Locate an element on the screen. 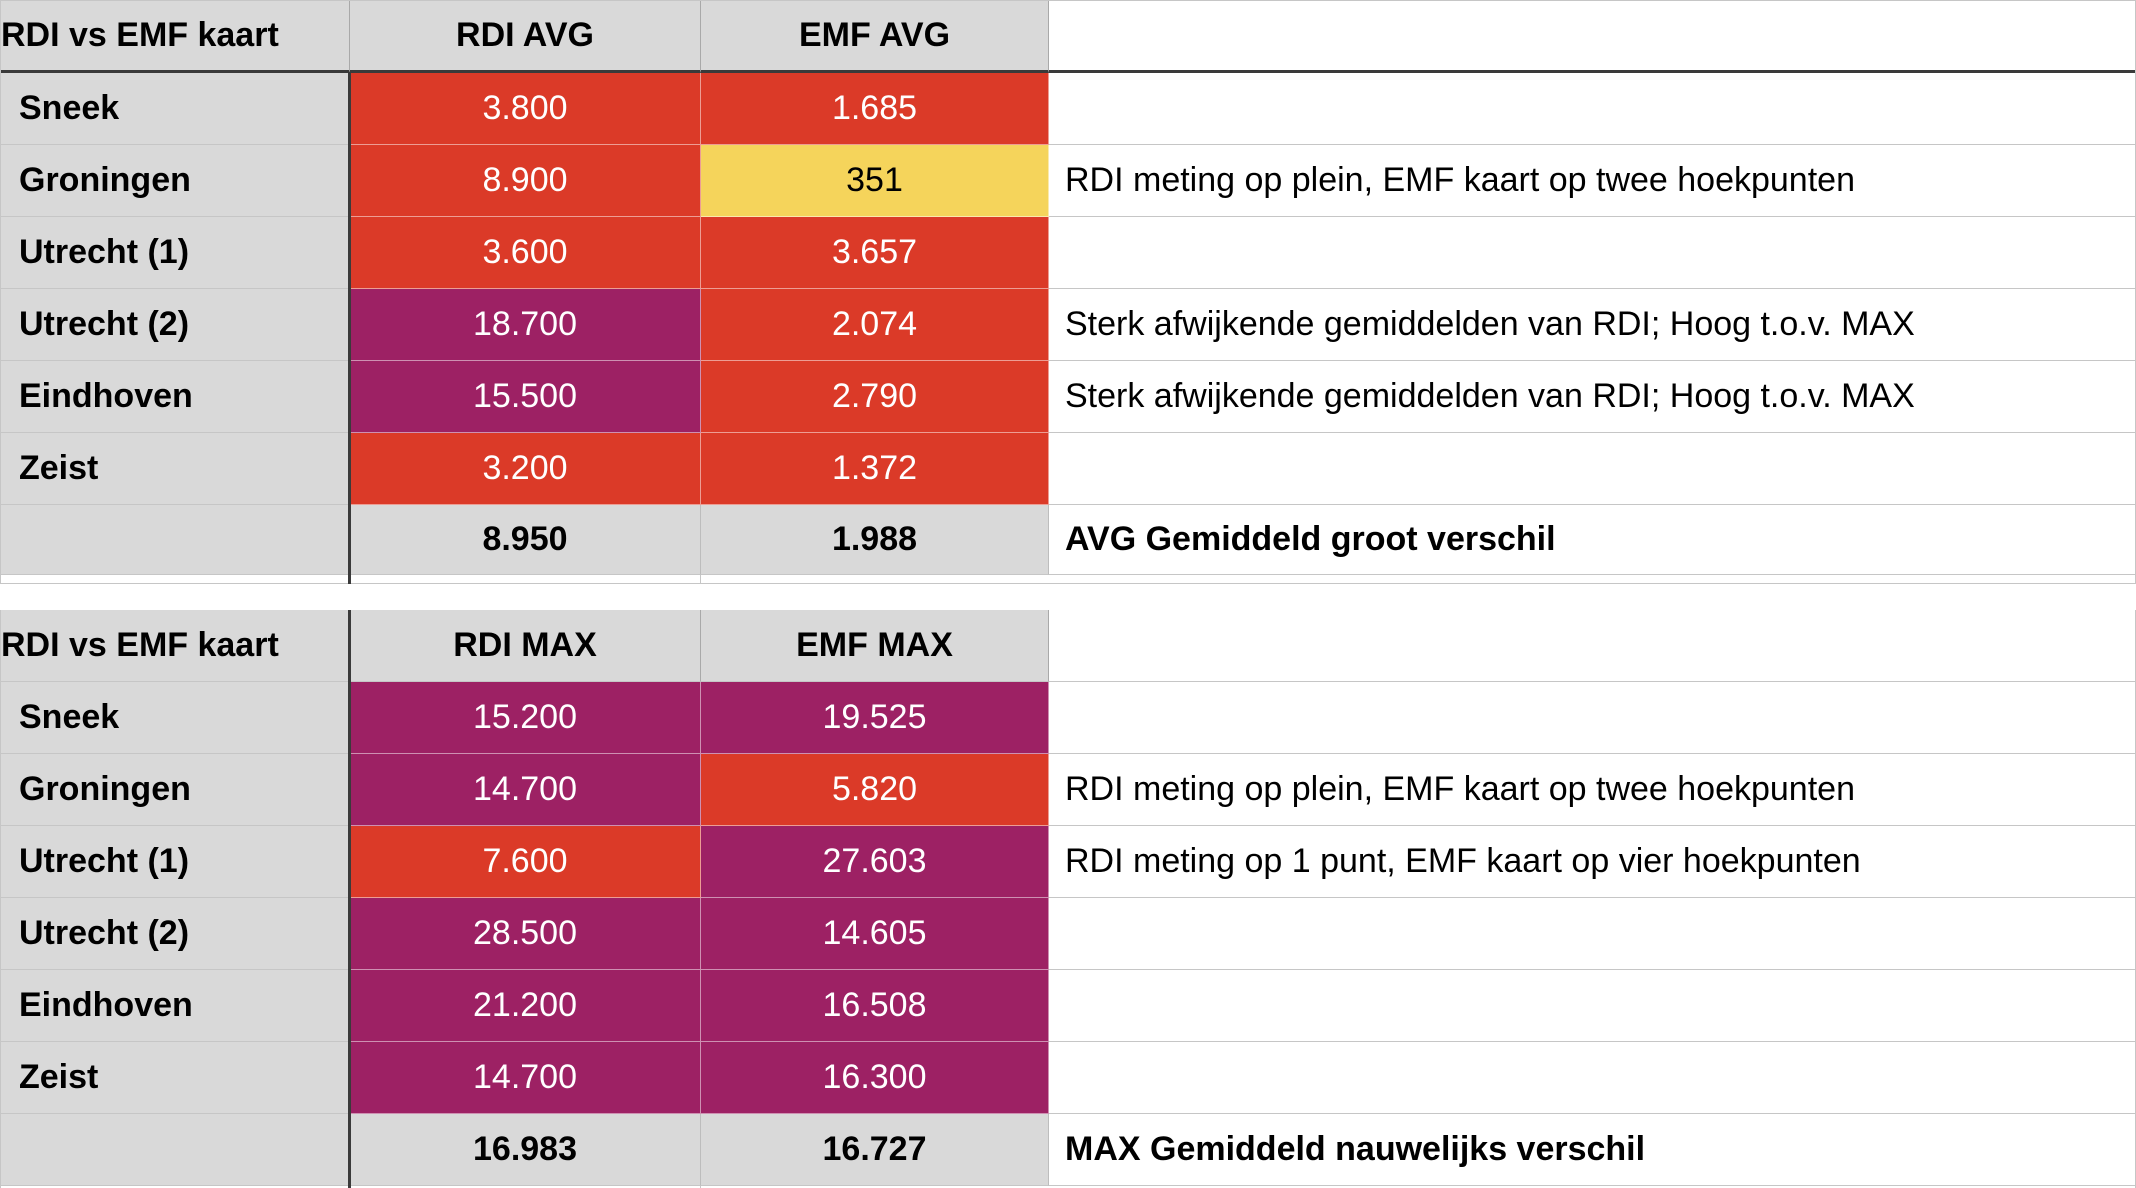 This screenshot has height=1188, width=2136. table-row-eindhoven-max: Eindhoven 21.200 16.508 is located at coordinates (1068, 1006).